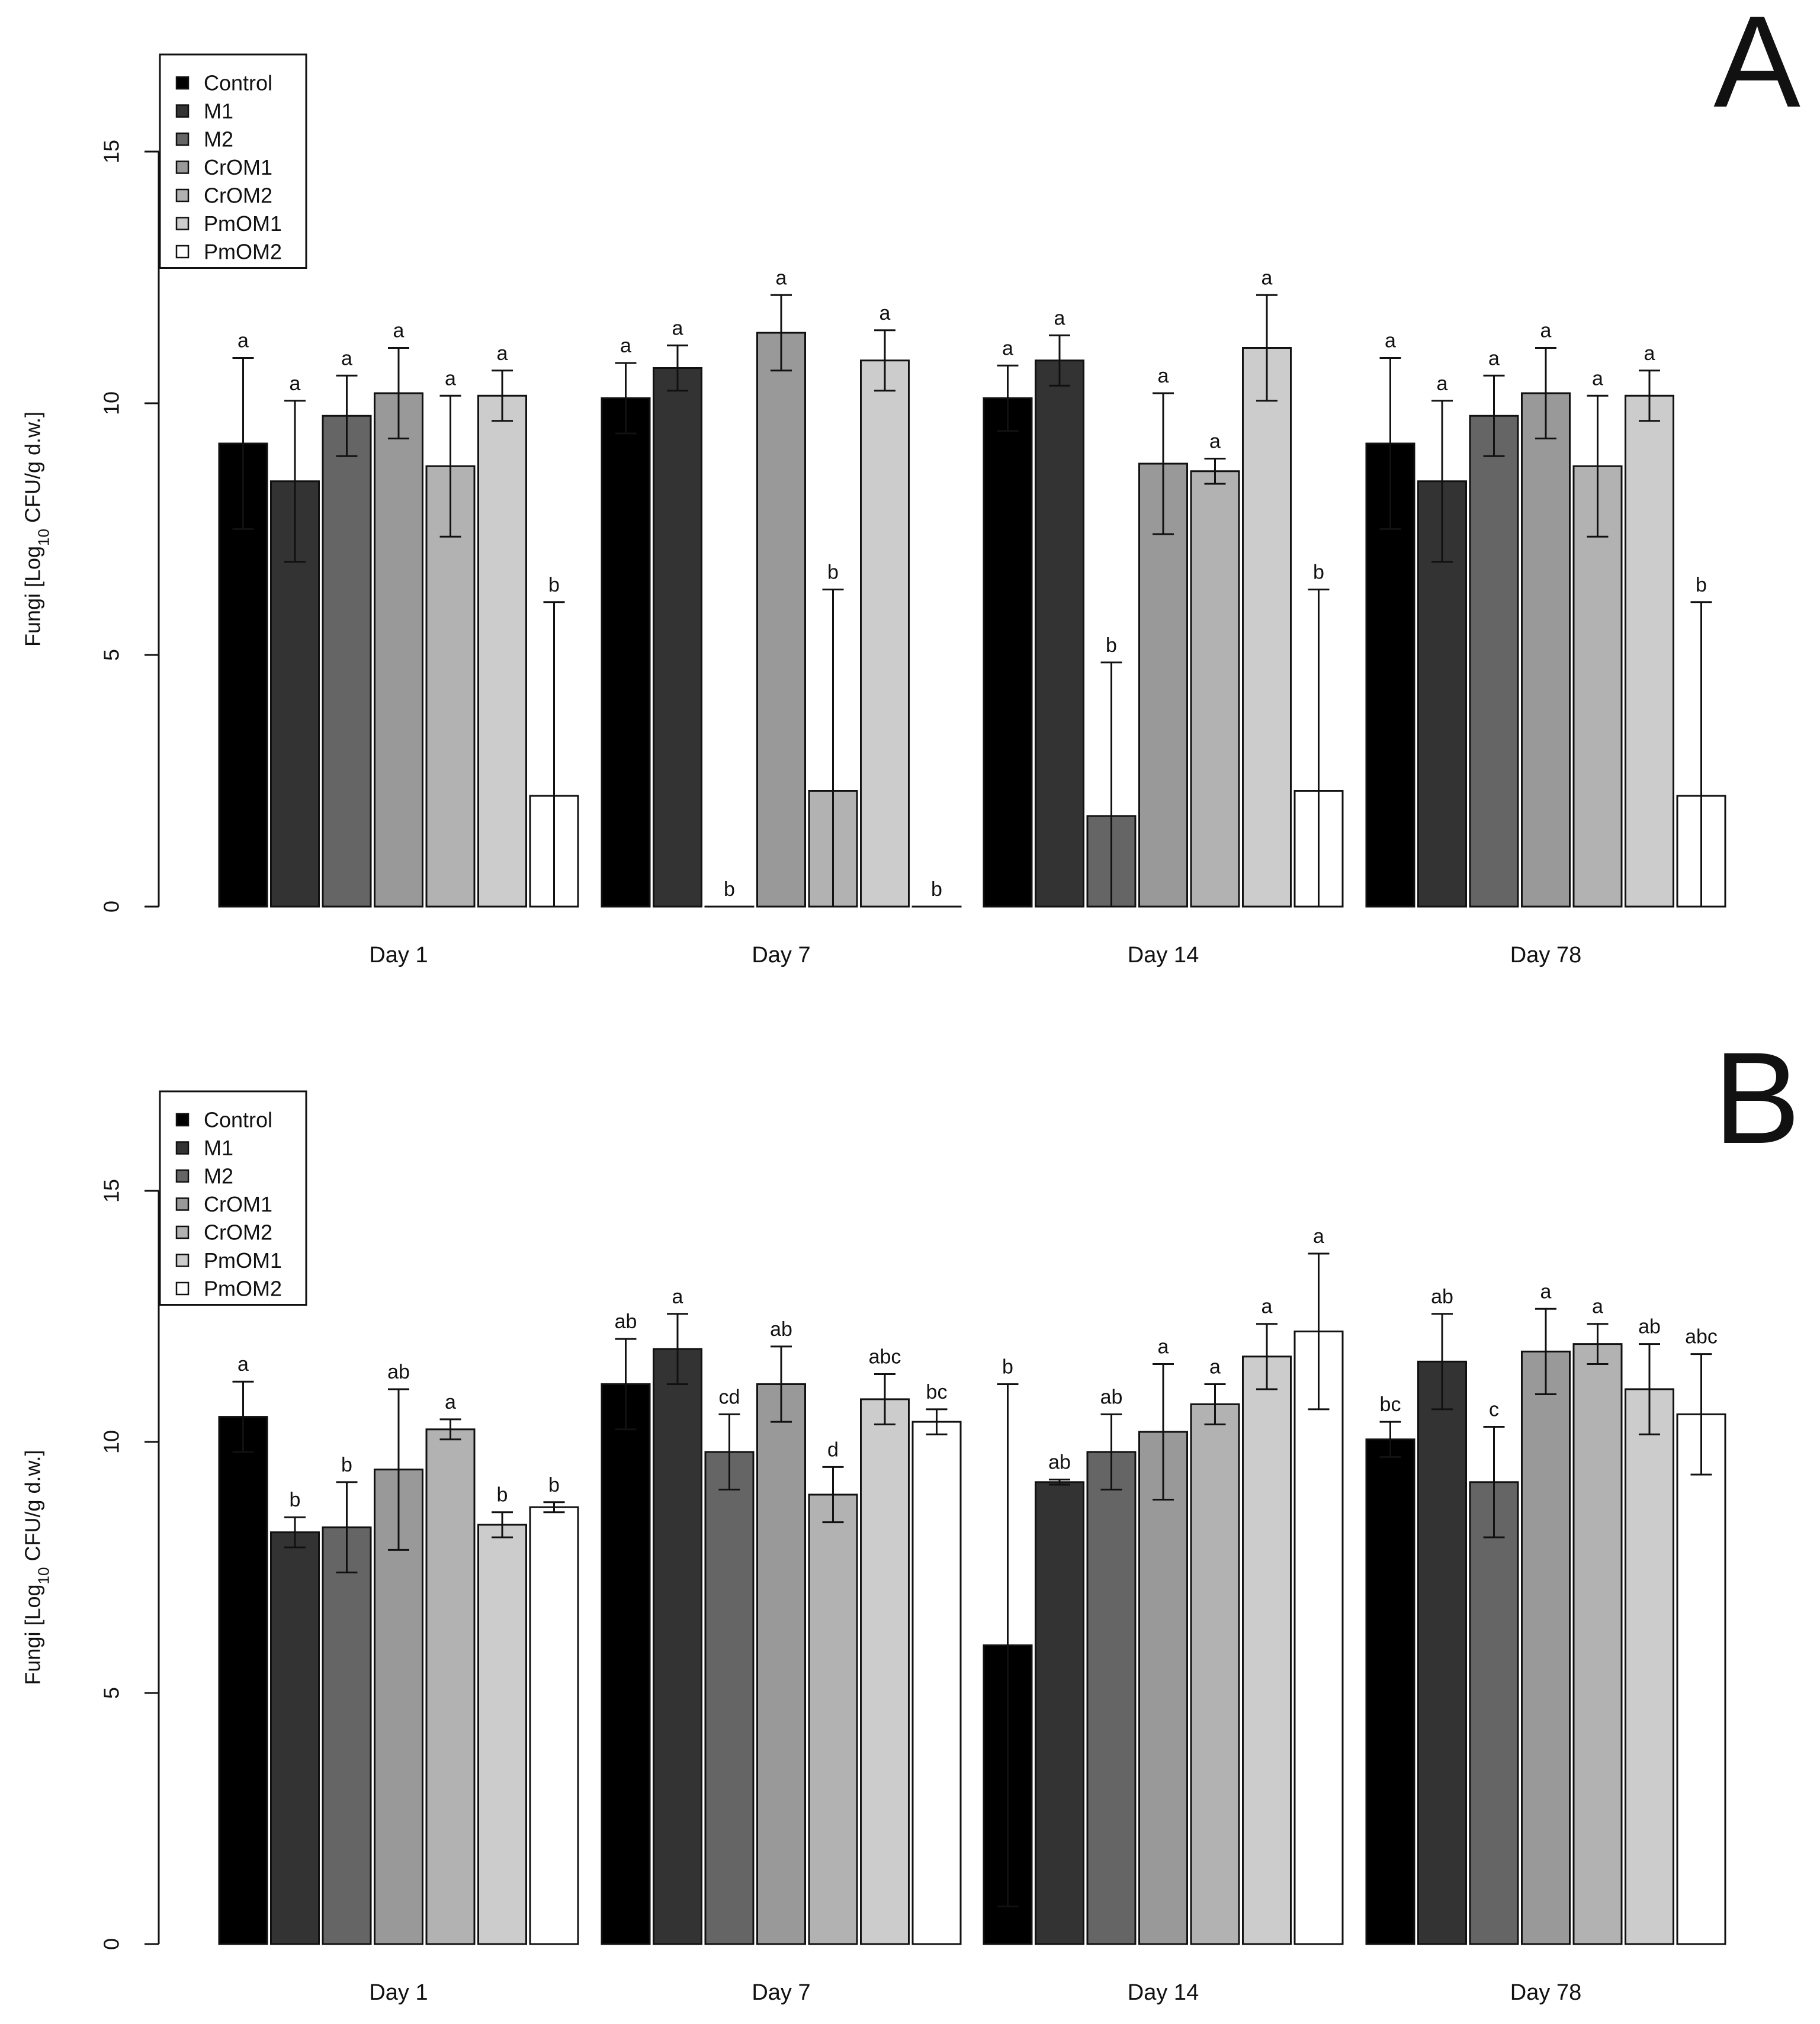 The image size is (1820, 2024). I want to click on panel-letter-a: A, so click(1756, 67).